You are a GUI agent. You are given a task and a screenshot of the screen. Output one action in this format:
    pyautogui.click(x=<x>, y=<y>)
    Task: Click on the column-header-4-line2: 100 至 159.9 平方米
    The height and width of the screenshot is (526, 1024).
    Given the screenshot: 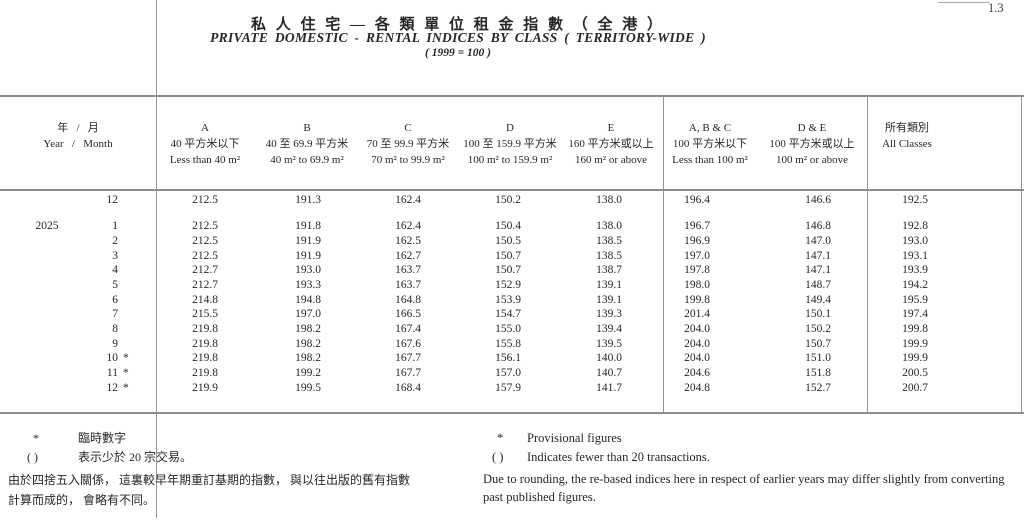 What is the action you would take?
    pyautogui.click(x=510, y=144)
    